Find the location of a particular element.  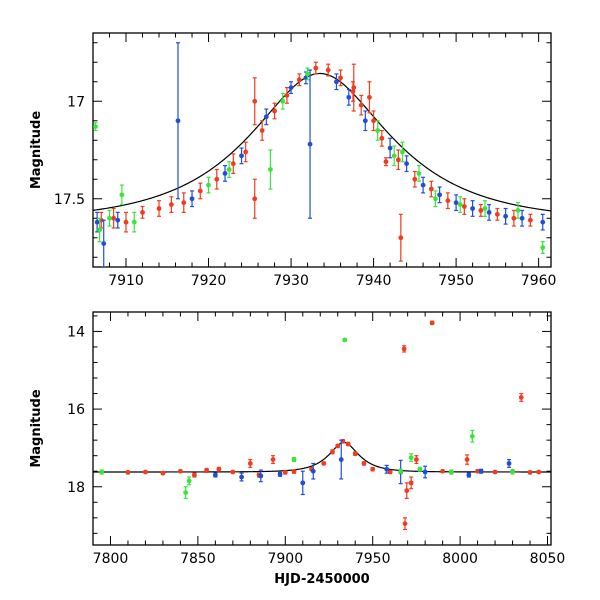

y-tick-label: 14 is located at coordinates (76, 332).